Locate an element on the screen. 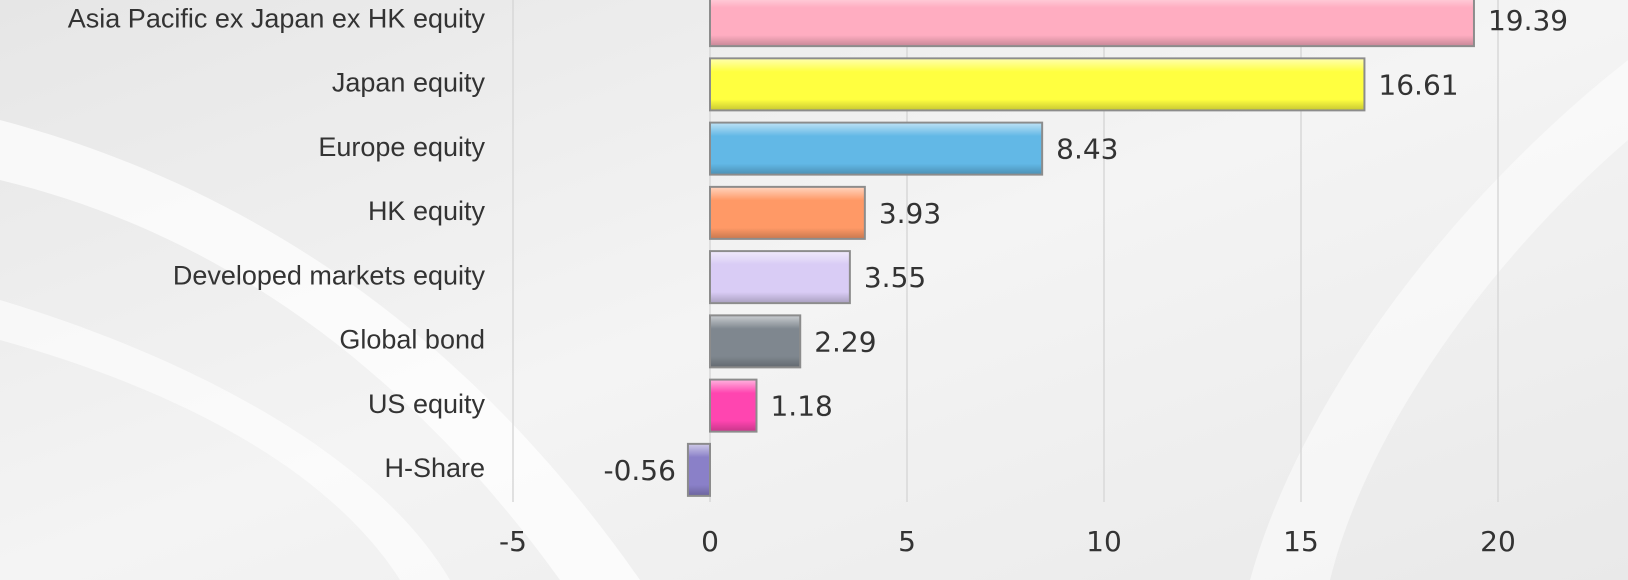 The width and height of the screenshot is (1628, 580). data-label: -0.56 is located at coordinates (639, 470).